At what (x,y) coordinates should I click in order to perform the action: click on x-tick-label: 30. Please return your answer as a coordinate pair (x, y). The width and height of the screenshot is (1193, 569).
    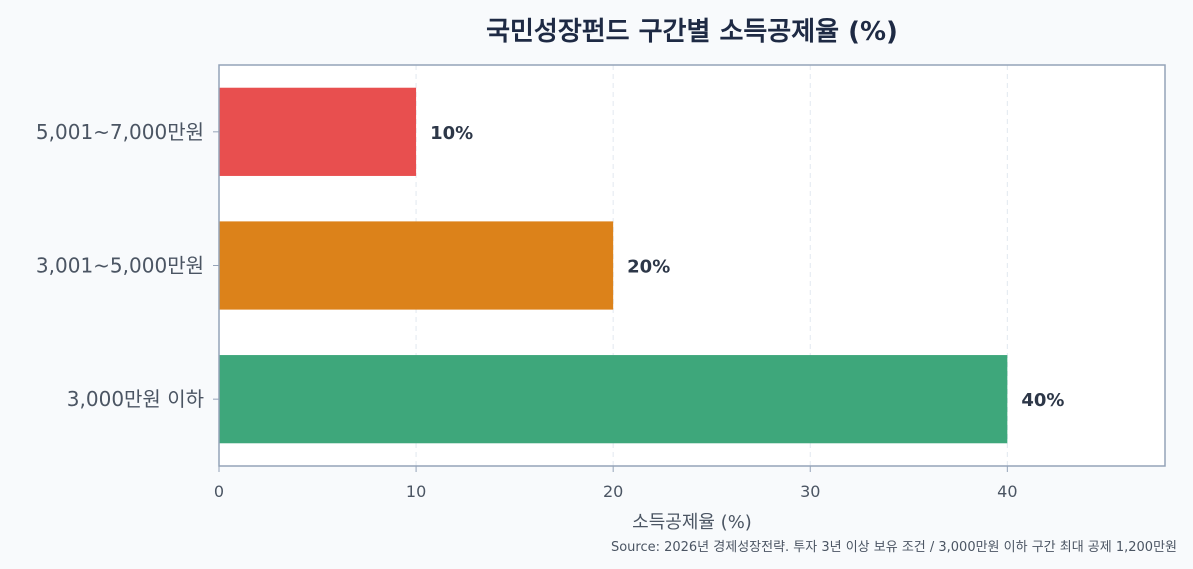
    Looking at the image, I should click on (810, 491).